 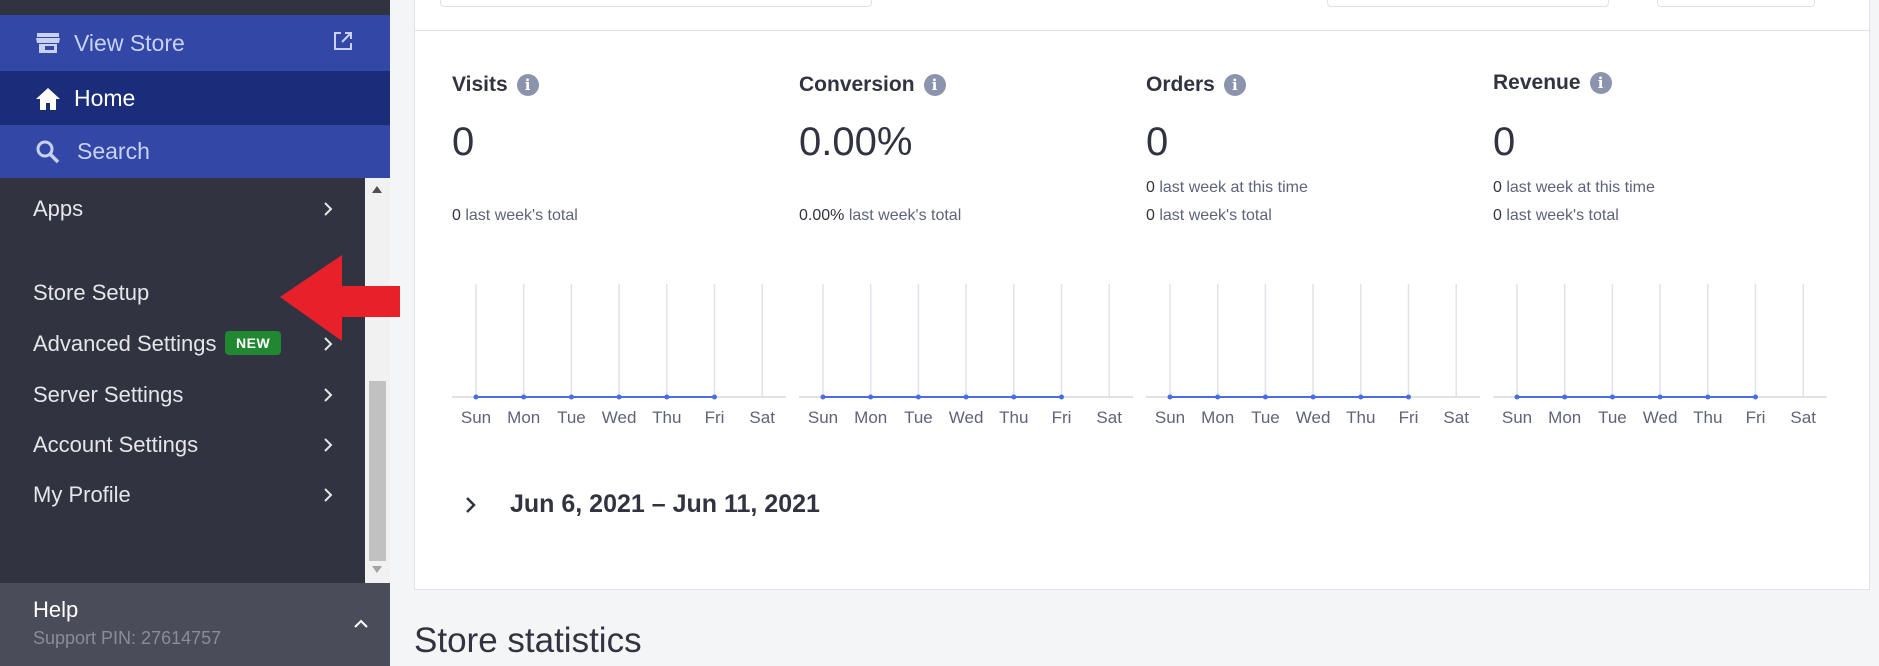 I want to click on help-section: Help Support PIN: 27614757, so click(x=195, y=624).